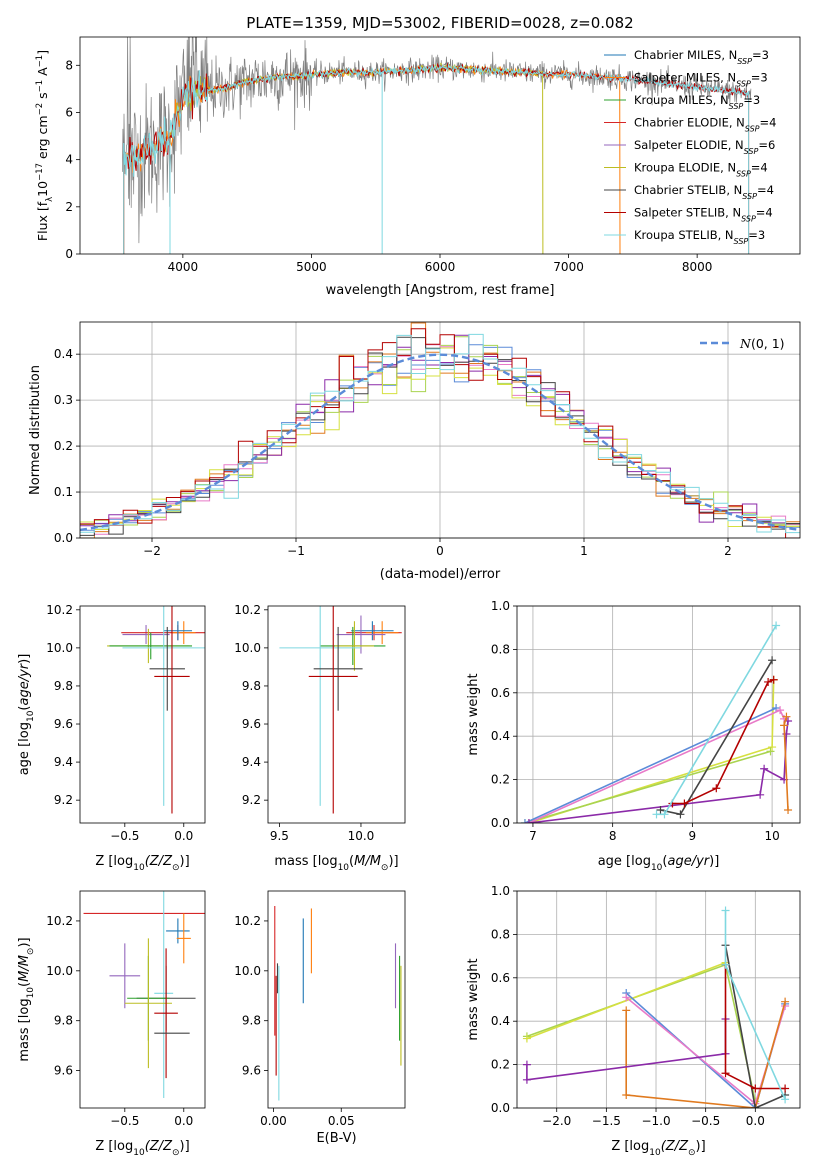  Describe the element at coordinates (311, 267) in the screenshot. I see `x-tick-label: 5000` at that location.